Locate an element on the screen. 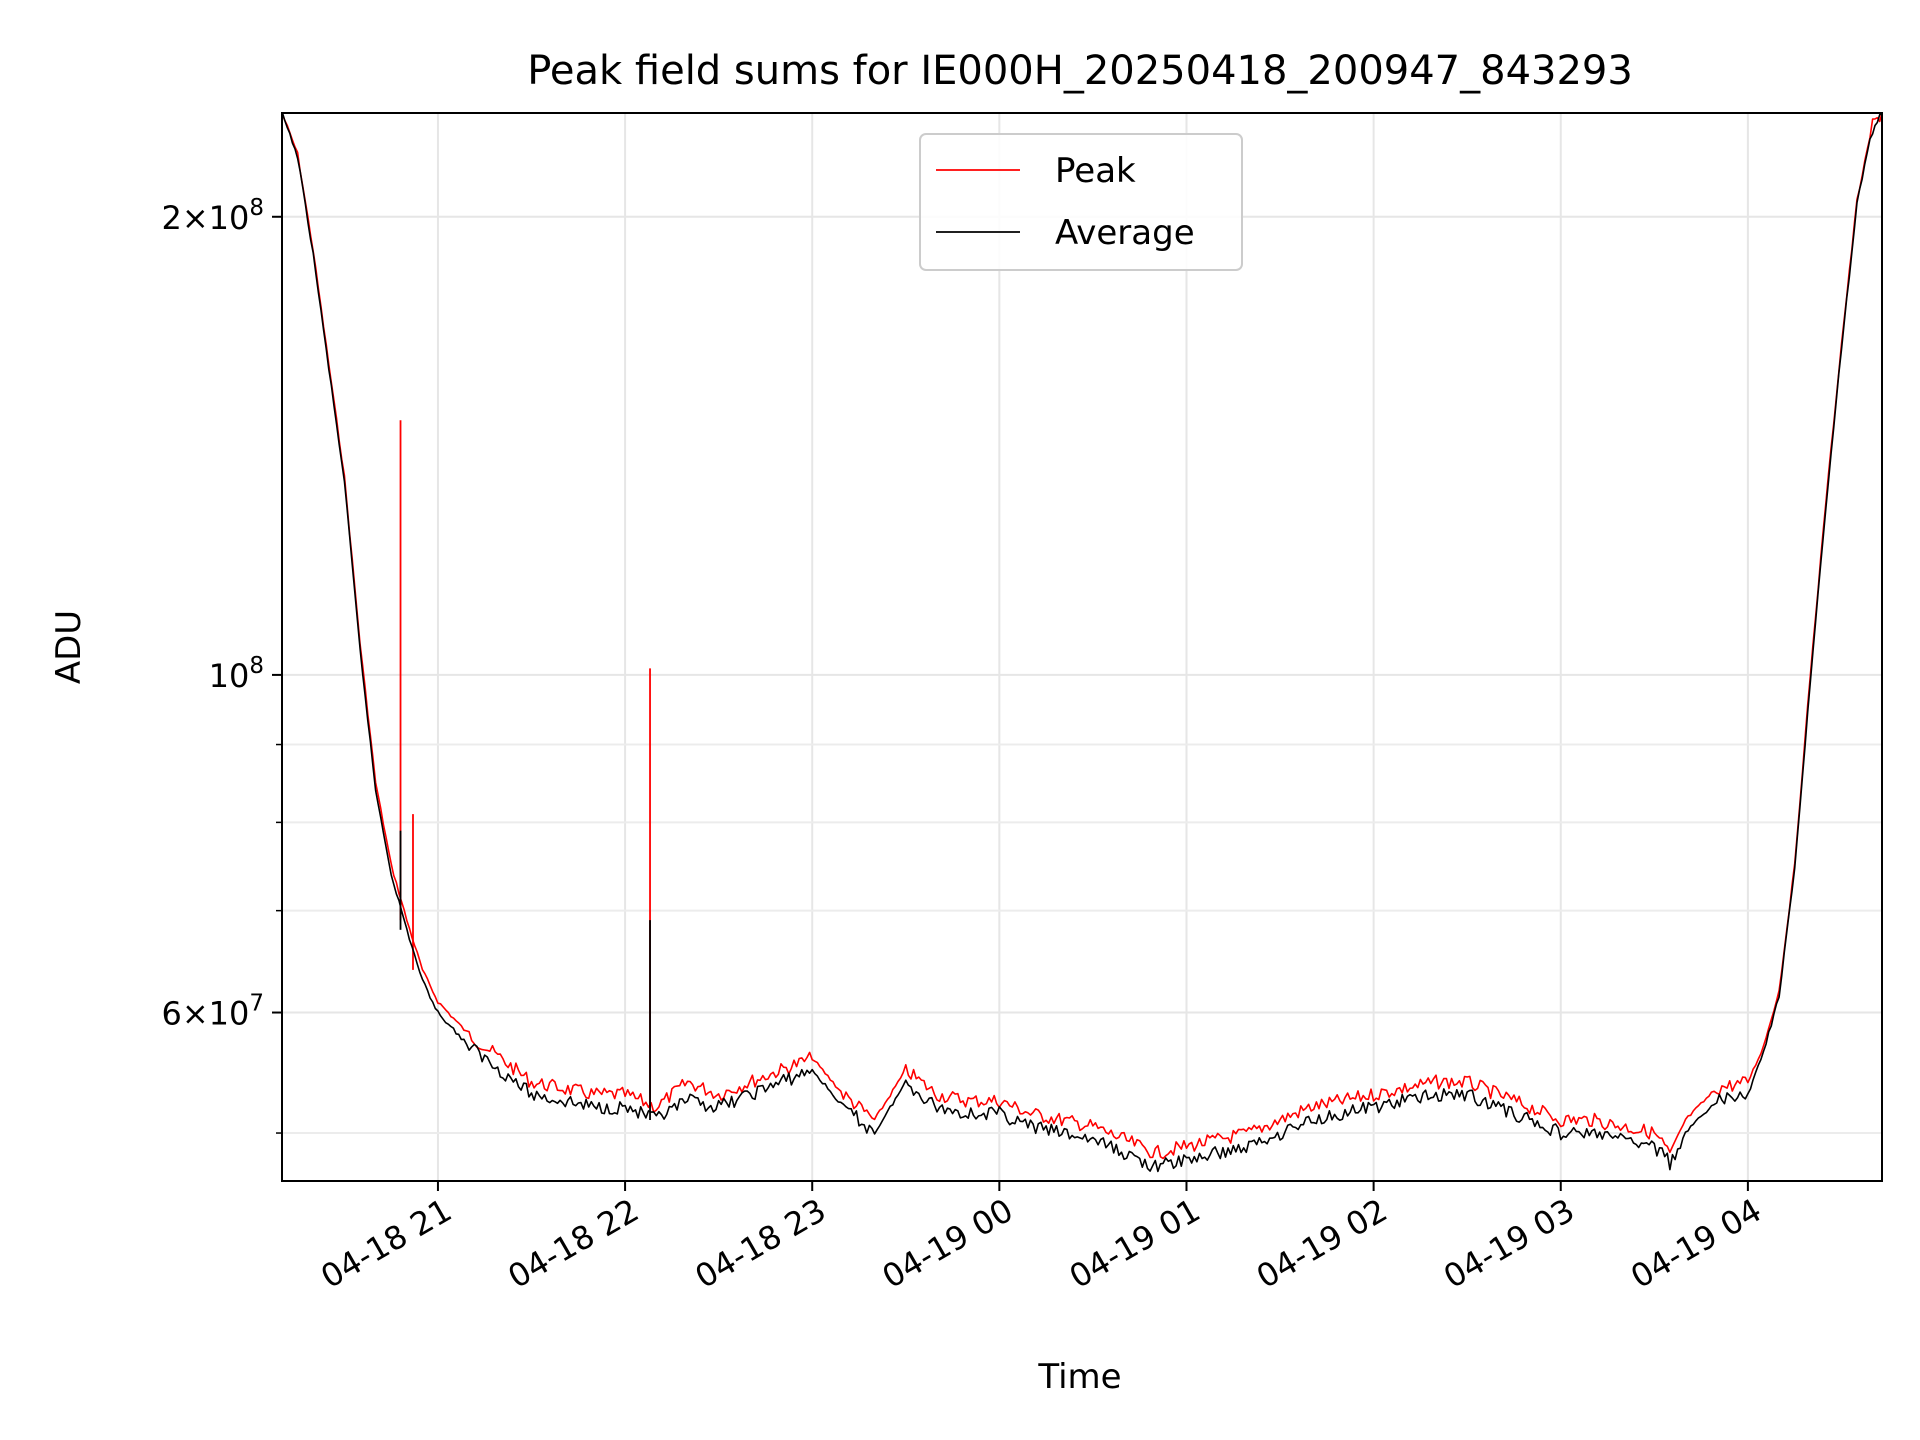 Image resolution: width=1920 pixels, height=1440 pixels. y-axis-label: ADU is located at coordinates (69, 647).